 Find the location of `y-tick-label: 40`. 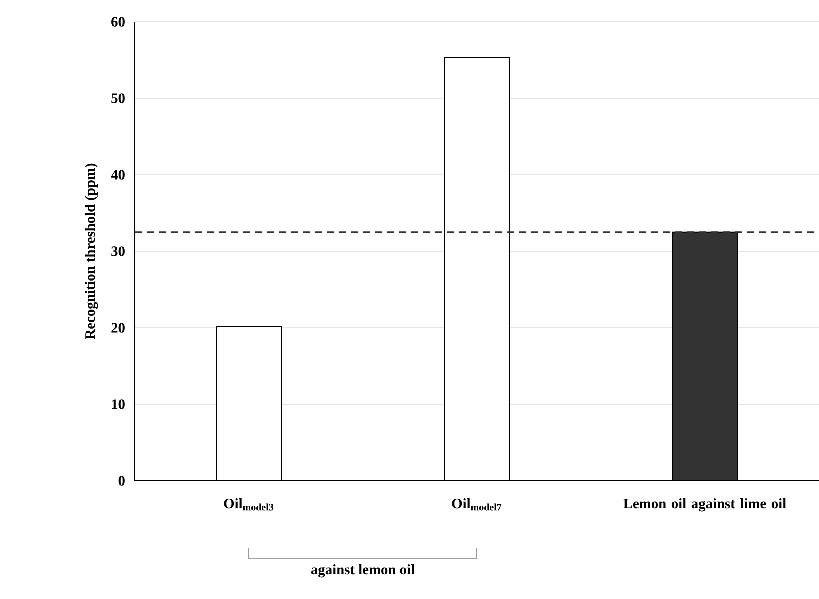

y-tick-label: 40 is located at coordinates (118, 175).